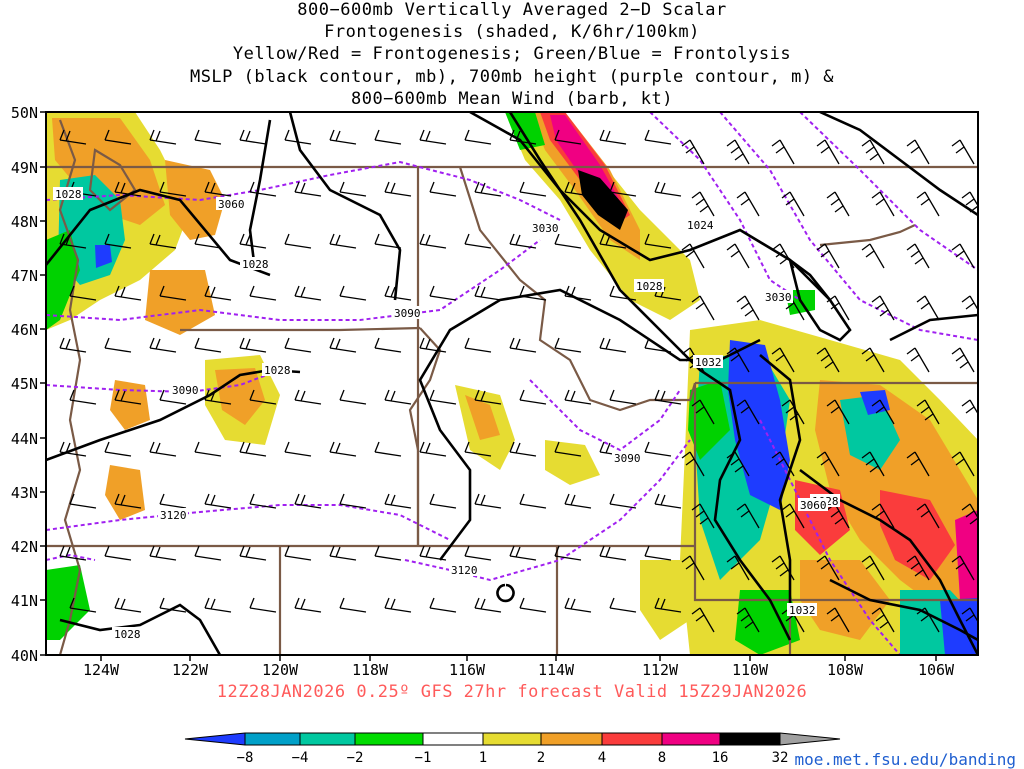 The height and width of the screenshot is (769, 1024). I want to click on lat-label-43n: 43N, so click(24, 493).